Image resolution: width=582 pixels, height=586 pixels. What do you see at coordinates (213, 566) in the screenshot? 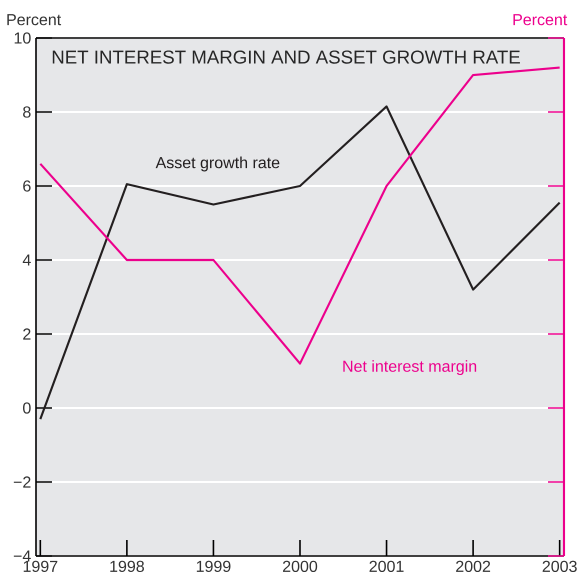
I see `x-tick-label: 1999` at bounding box center [213, 566].